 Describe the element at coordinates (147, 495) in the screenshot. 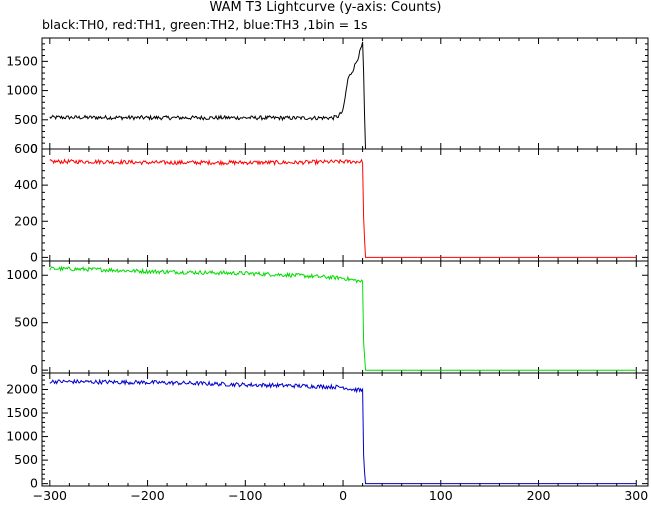

I see `x-tick-label: −200` at that location.